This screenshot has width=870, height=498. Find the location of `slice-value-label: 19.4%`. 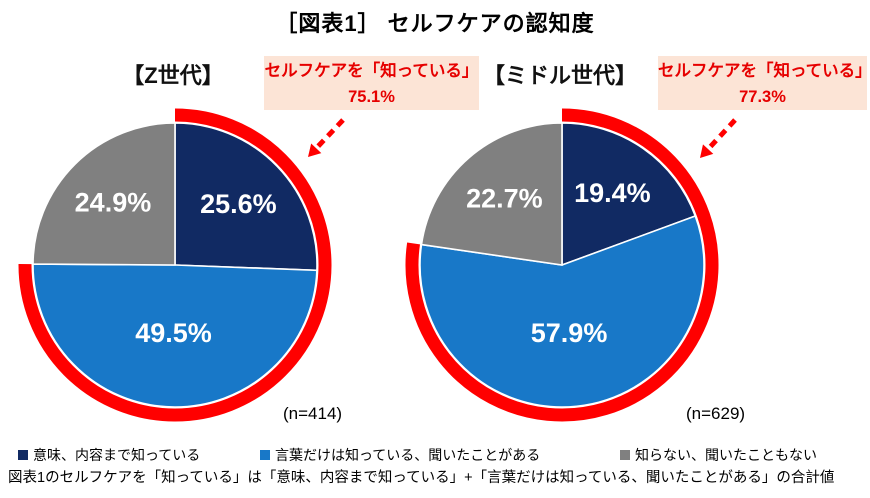

slice-value-label: 19.4% is located at coordinates (612, 193).